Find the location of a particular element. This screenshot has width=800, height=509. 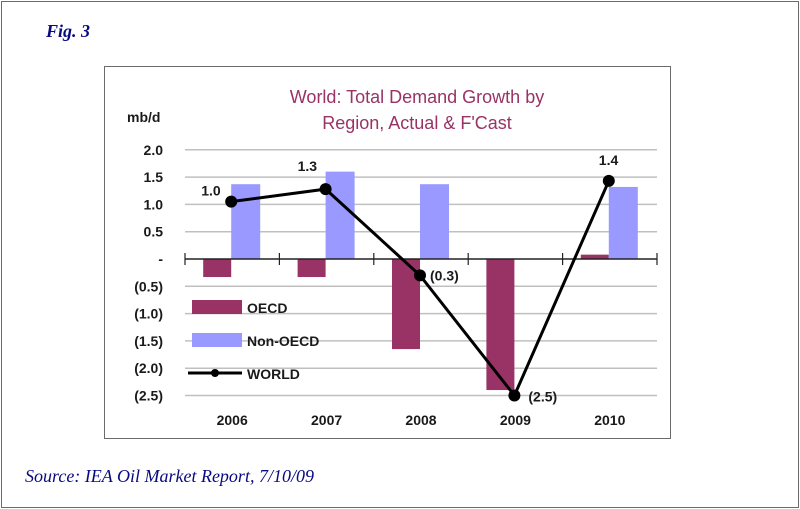

x-tick-label: 2006 is located at coordinates (232, 420).